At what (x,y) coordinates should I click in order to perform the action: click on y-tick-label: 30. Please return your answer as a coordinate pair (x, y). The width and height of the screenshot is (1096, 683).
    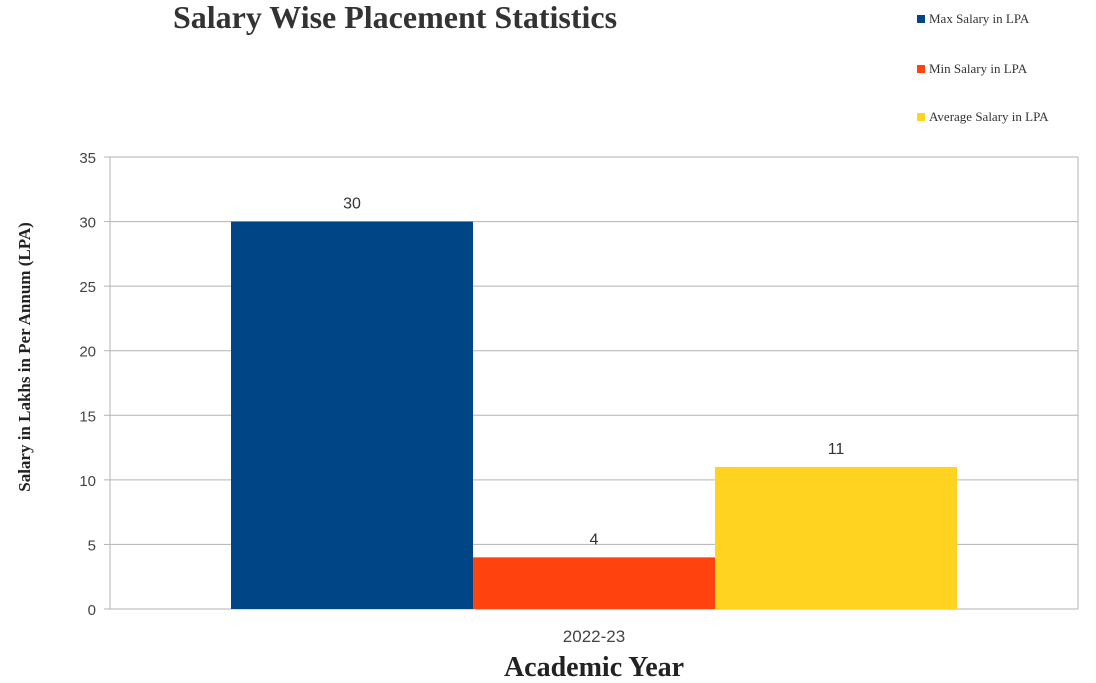
    Looking at the image, I should click on (87, 223).